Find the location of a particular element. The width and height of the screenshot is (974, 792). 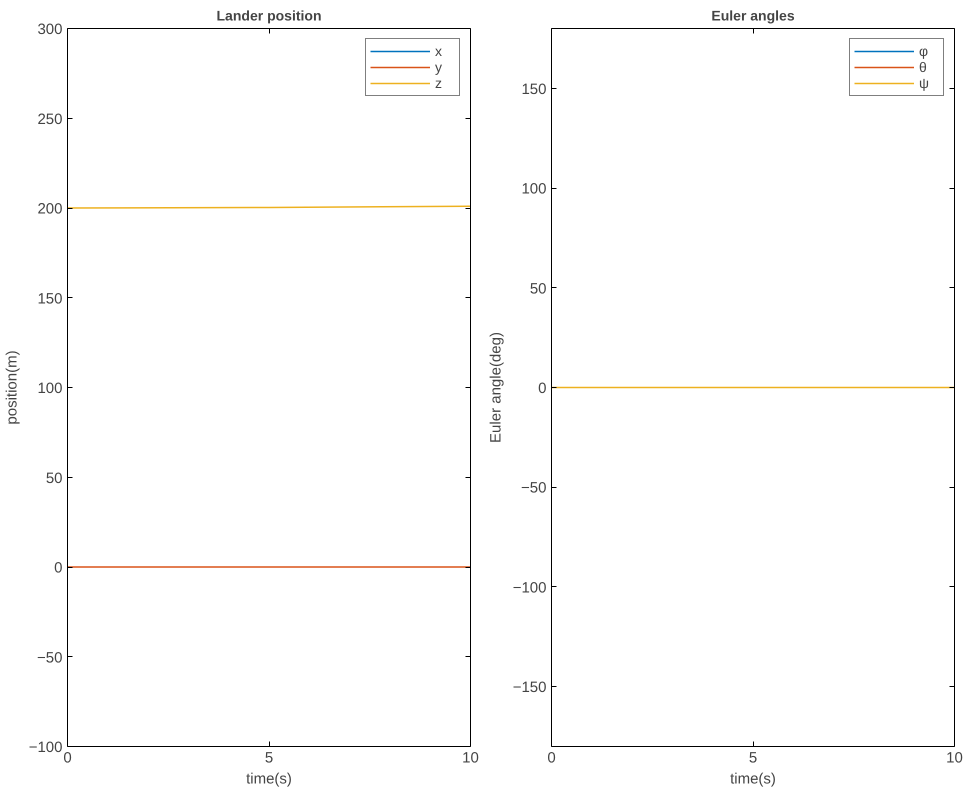

legend-label: z is located at coordinates (439, 83).